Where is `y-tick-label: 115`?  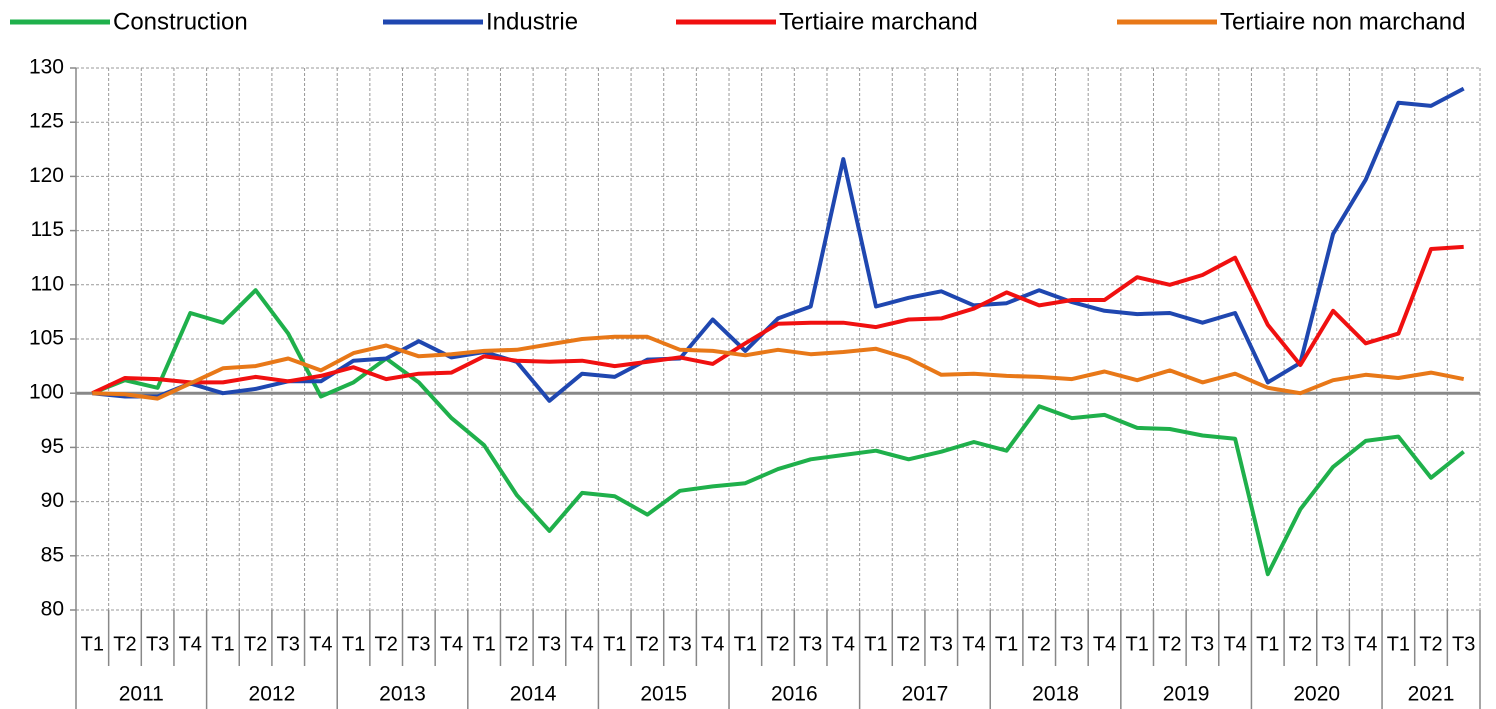
y-tick-label: 115 is located at coordinates (47, 229).